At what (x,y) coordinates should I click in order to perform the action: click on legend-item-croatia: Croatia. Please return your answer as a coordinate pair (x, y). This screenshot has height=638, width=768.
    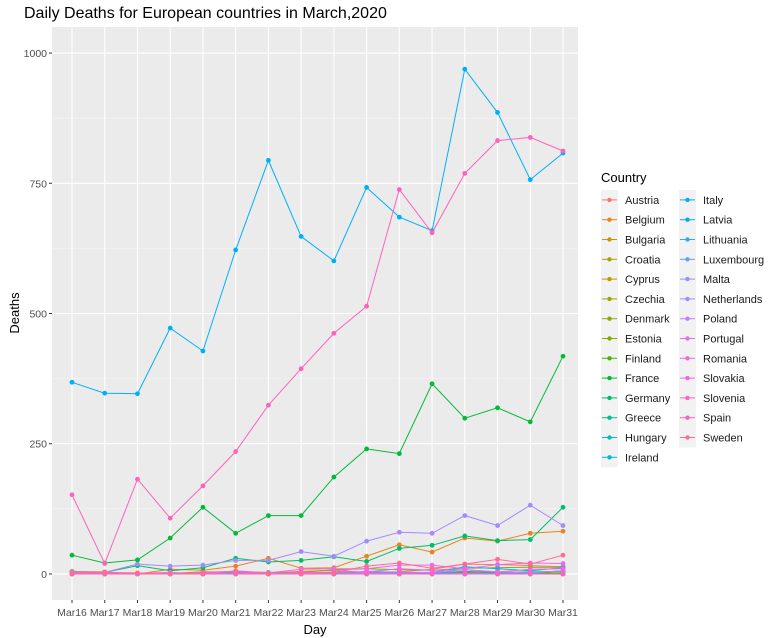
    Looking at the image, I should click on (631, 260).